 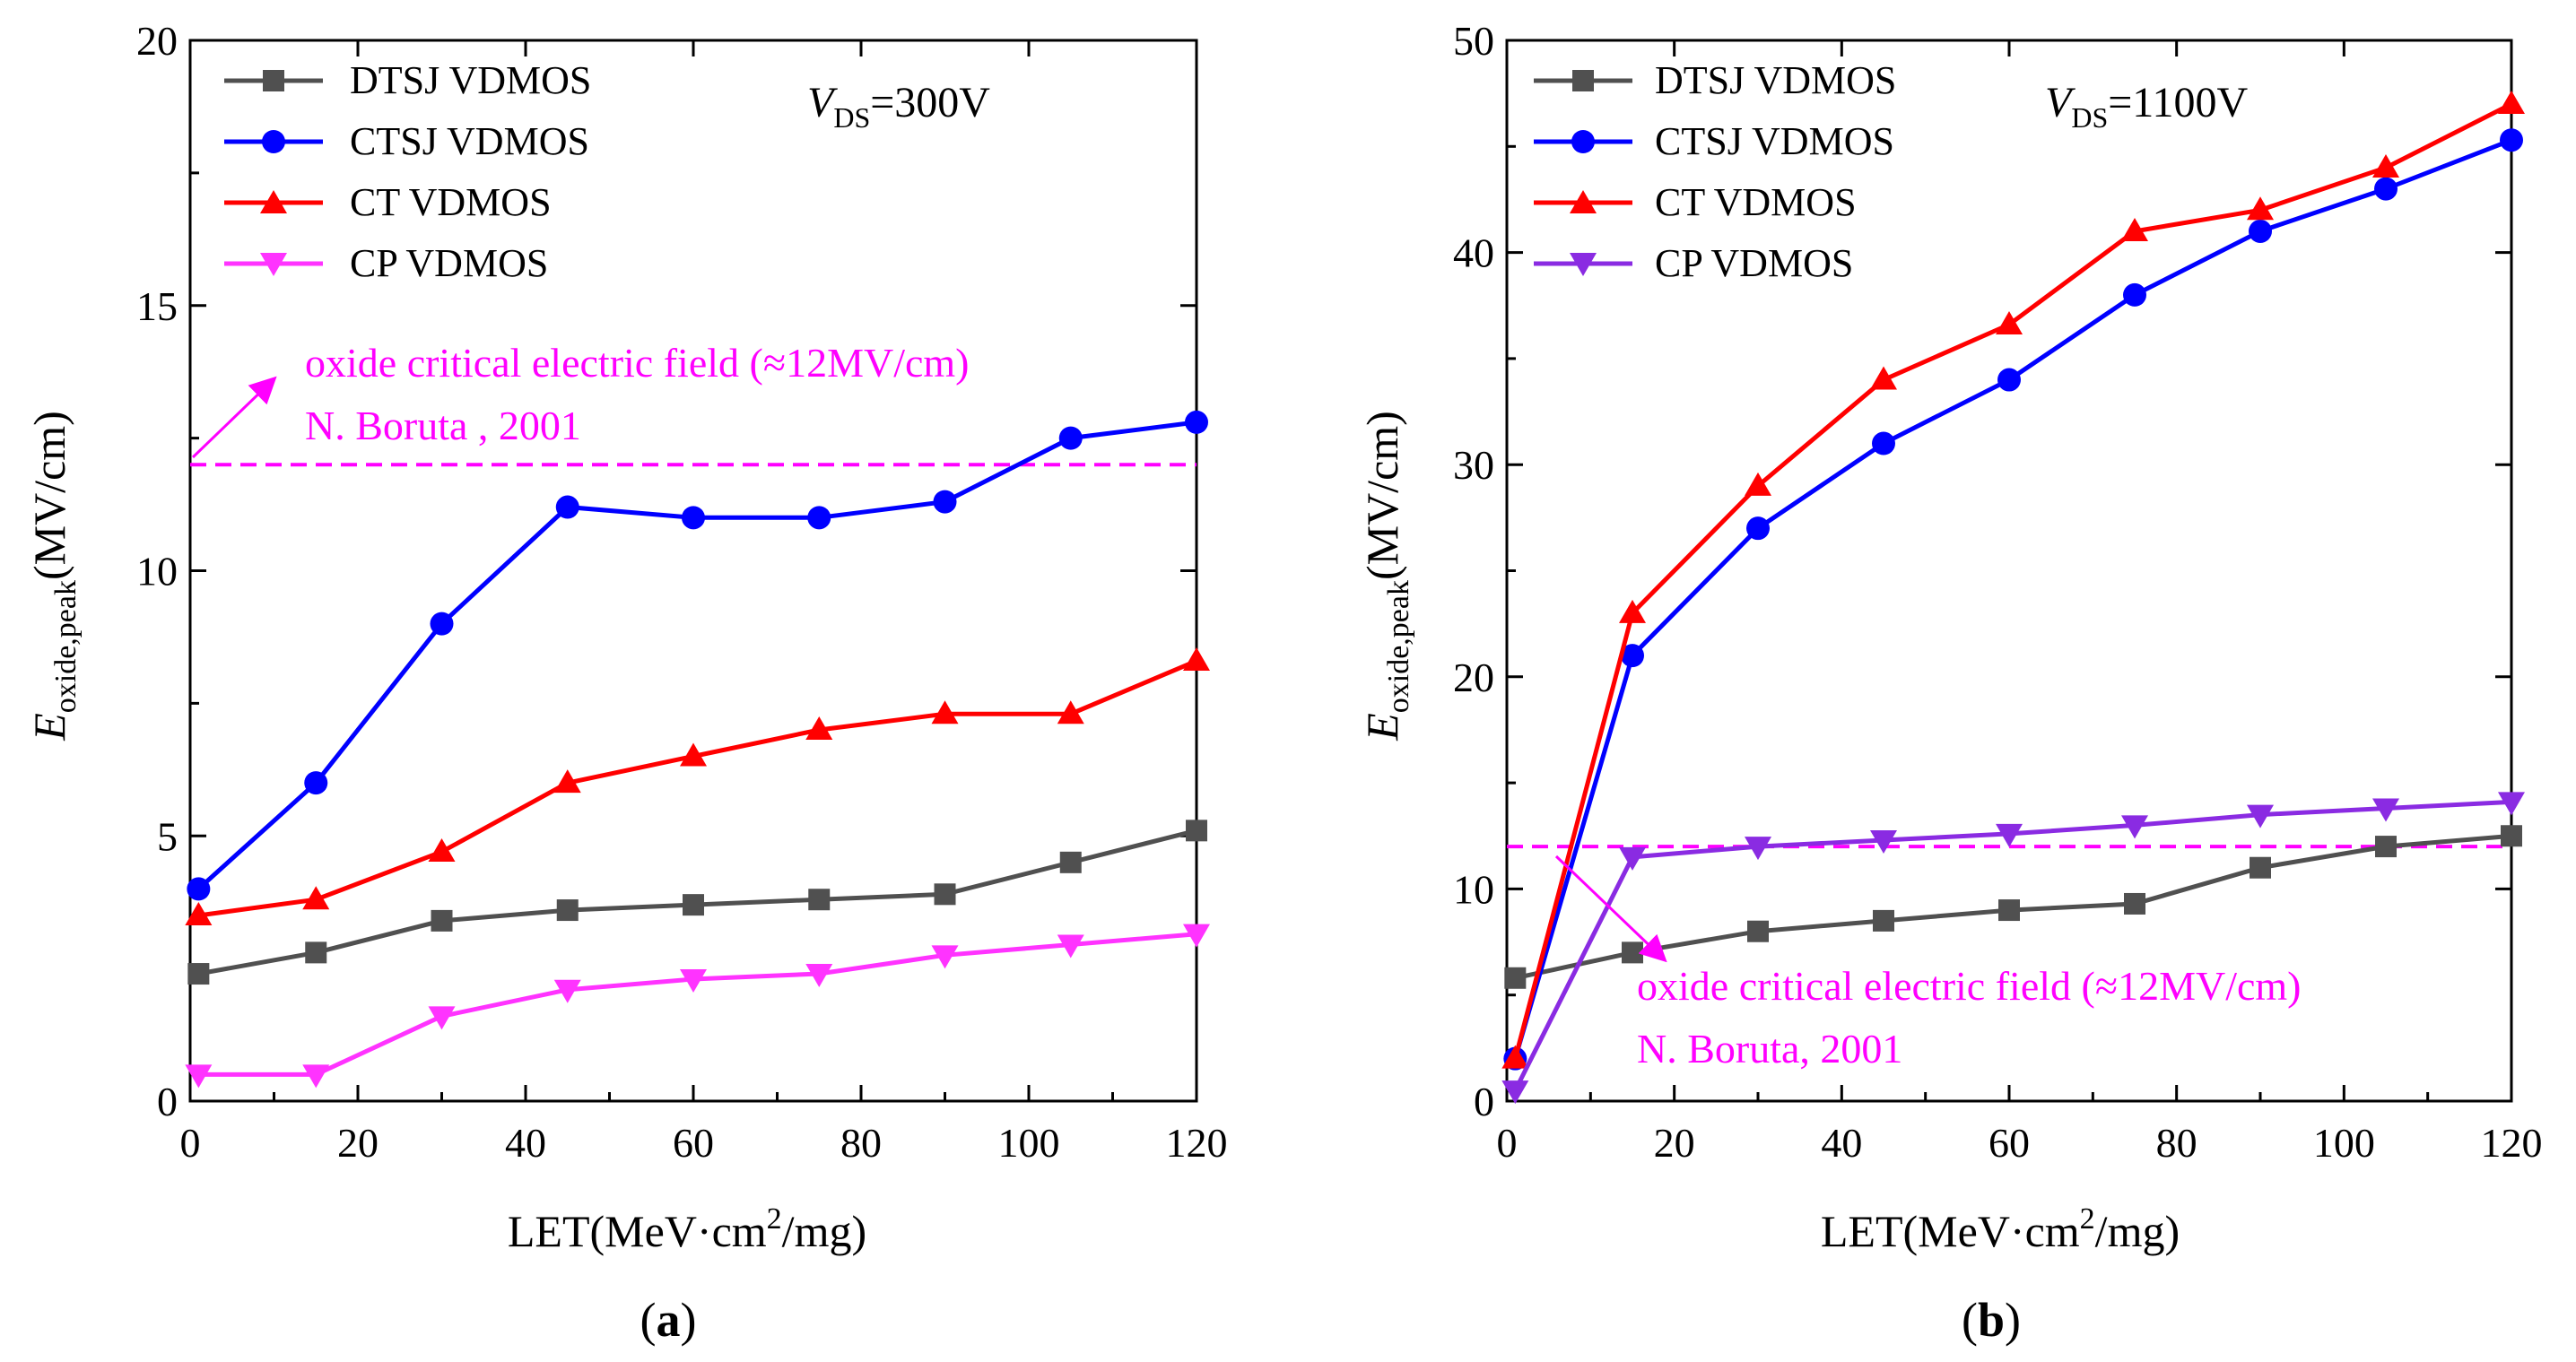 I want to click on series-line-cp, so click(x=697, y=1004).